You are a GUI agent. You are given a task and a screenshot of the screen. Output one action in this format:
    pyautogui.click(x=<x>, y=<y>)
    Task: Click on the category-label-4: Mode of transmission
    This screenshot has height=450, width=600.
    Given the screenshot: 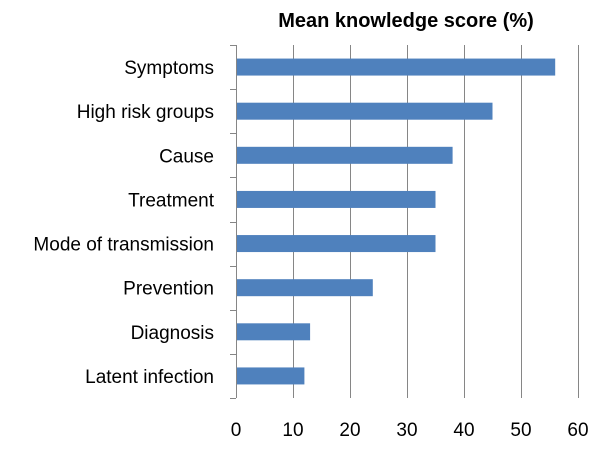 What is the action you would take?
    pyautogui.click(x=123, y=245)
    